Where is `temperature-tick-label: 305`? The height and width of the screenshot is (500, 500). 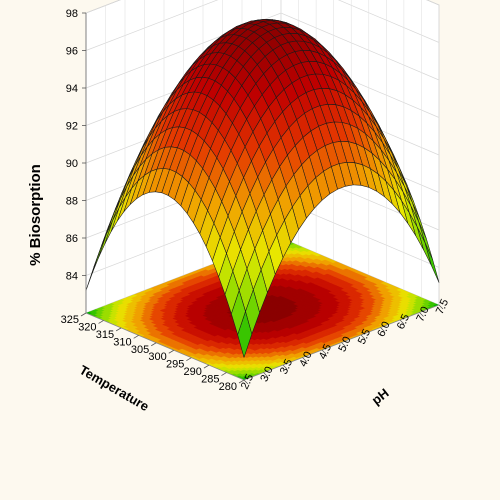 temperature-tick-label: 305 is located at coordinates (140, 350).